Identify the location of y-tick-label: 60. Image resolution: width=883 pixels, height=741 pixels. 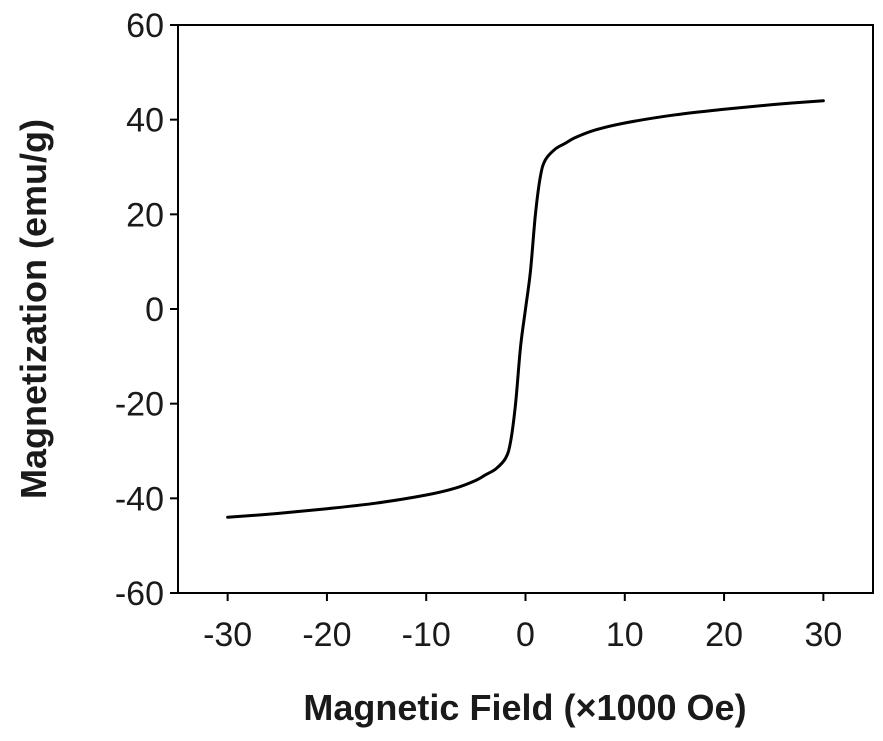
(145, 26).